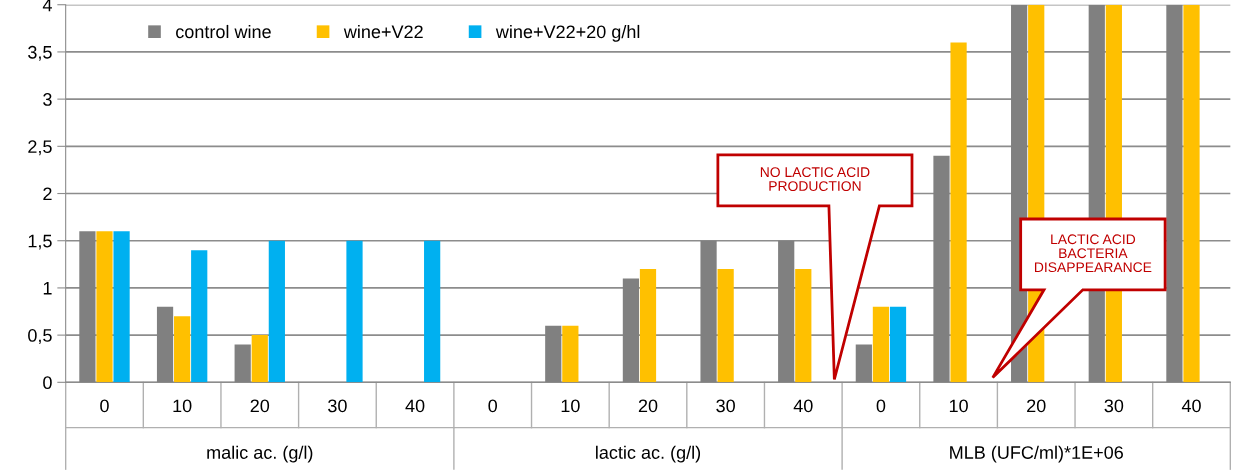  I want to click on legend-label: wine+V22, so click(383, 31).